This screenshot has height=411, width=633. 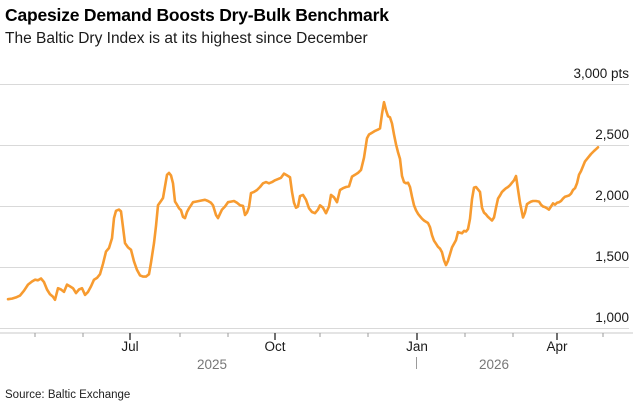 What do you see at coordinates (612, 195) in the screenshot?
I see `y-tick-label-2000: 2,000` at bounding box center [612, 195].